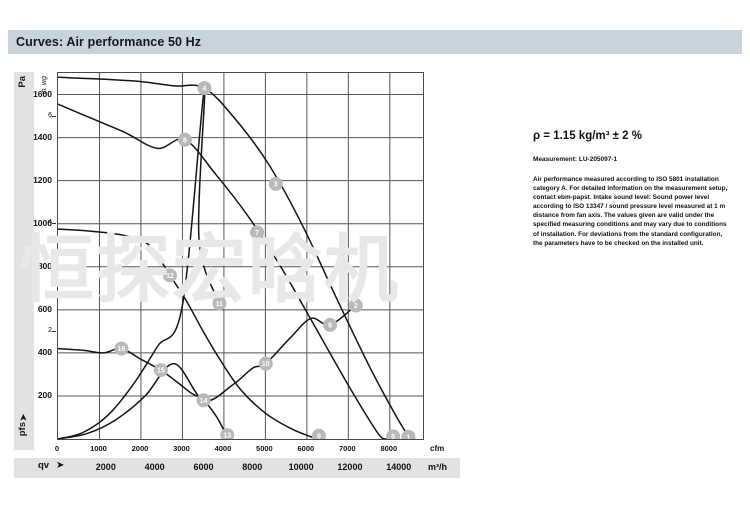 The image size is (750, 511). Describe the element at coordinates (109, 42) in the screenshot. I see `page-title: Curves: Air performance 50 Hz` at that location.